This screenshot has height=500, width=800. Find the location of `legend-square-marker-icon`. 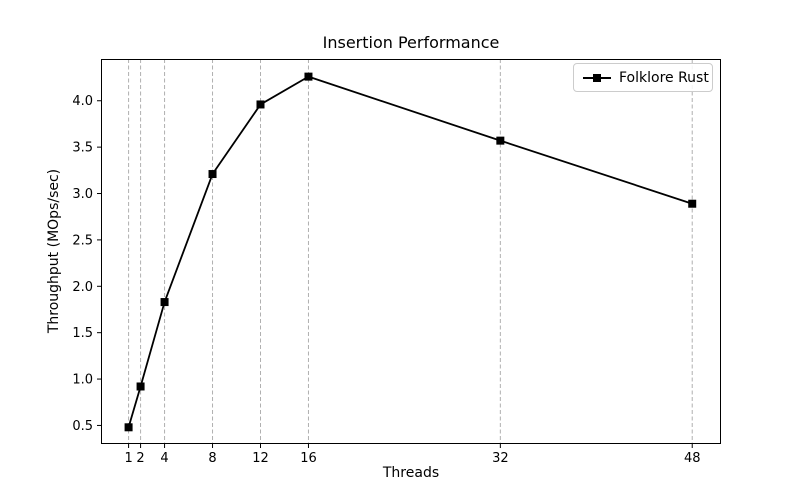

legend-square-marker-icon is located at coordinates (597, 77).